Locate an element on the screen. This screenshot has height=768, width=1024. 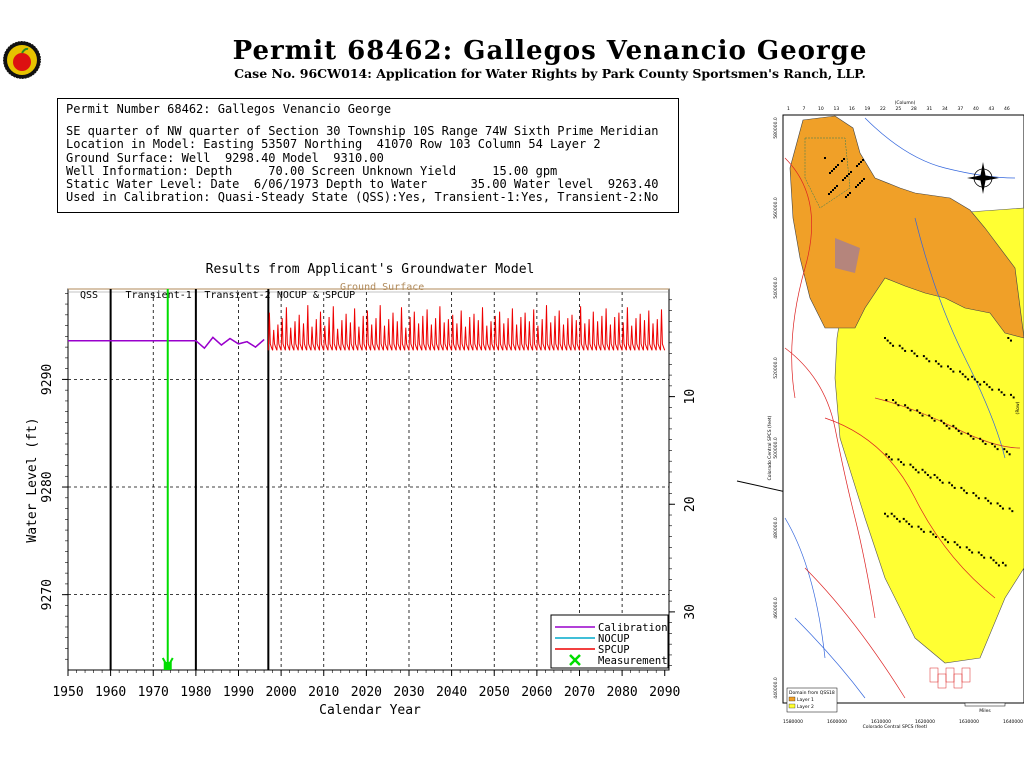
map-x-tick: 1620000 is located at coordinates (925, 722).